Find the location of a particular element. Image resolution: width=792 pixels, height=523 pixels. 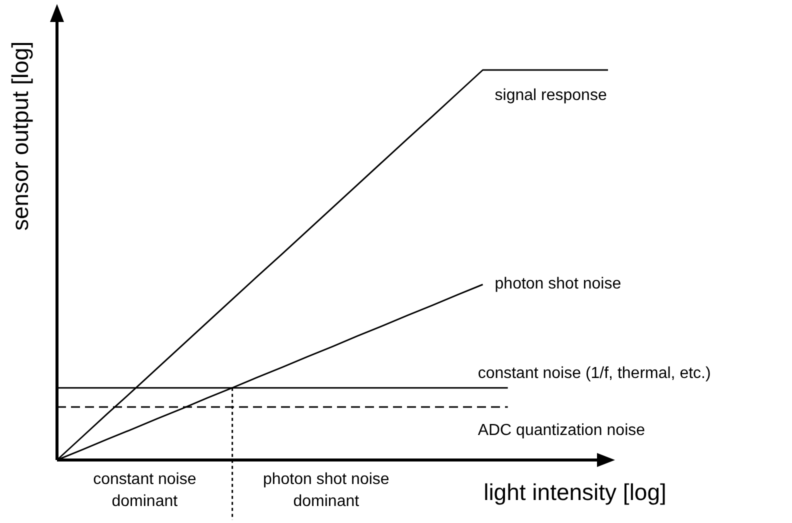

series-label: ADC quantization noise is located at coordinates (562, 430).